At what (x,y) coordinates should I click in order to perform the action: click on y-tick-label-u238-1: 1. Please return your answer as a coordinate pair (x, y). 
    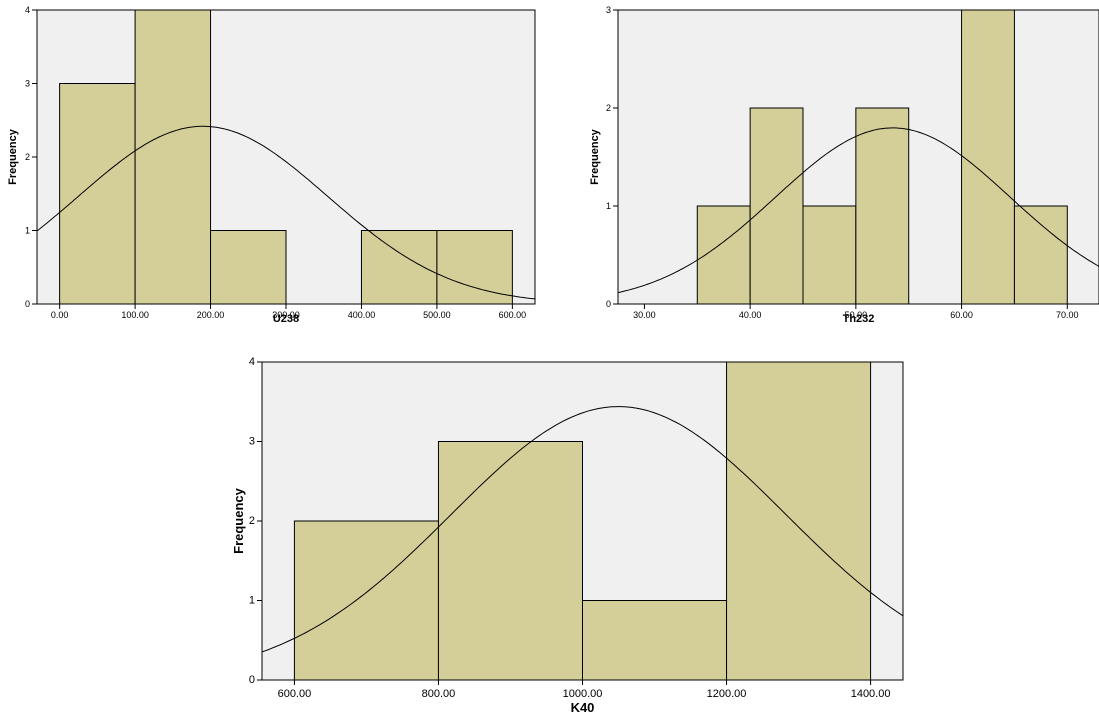
    Looking at the image, I should click on (27, 231).